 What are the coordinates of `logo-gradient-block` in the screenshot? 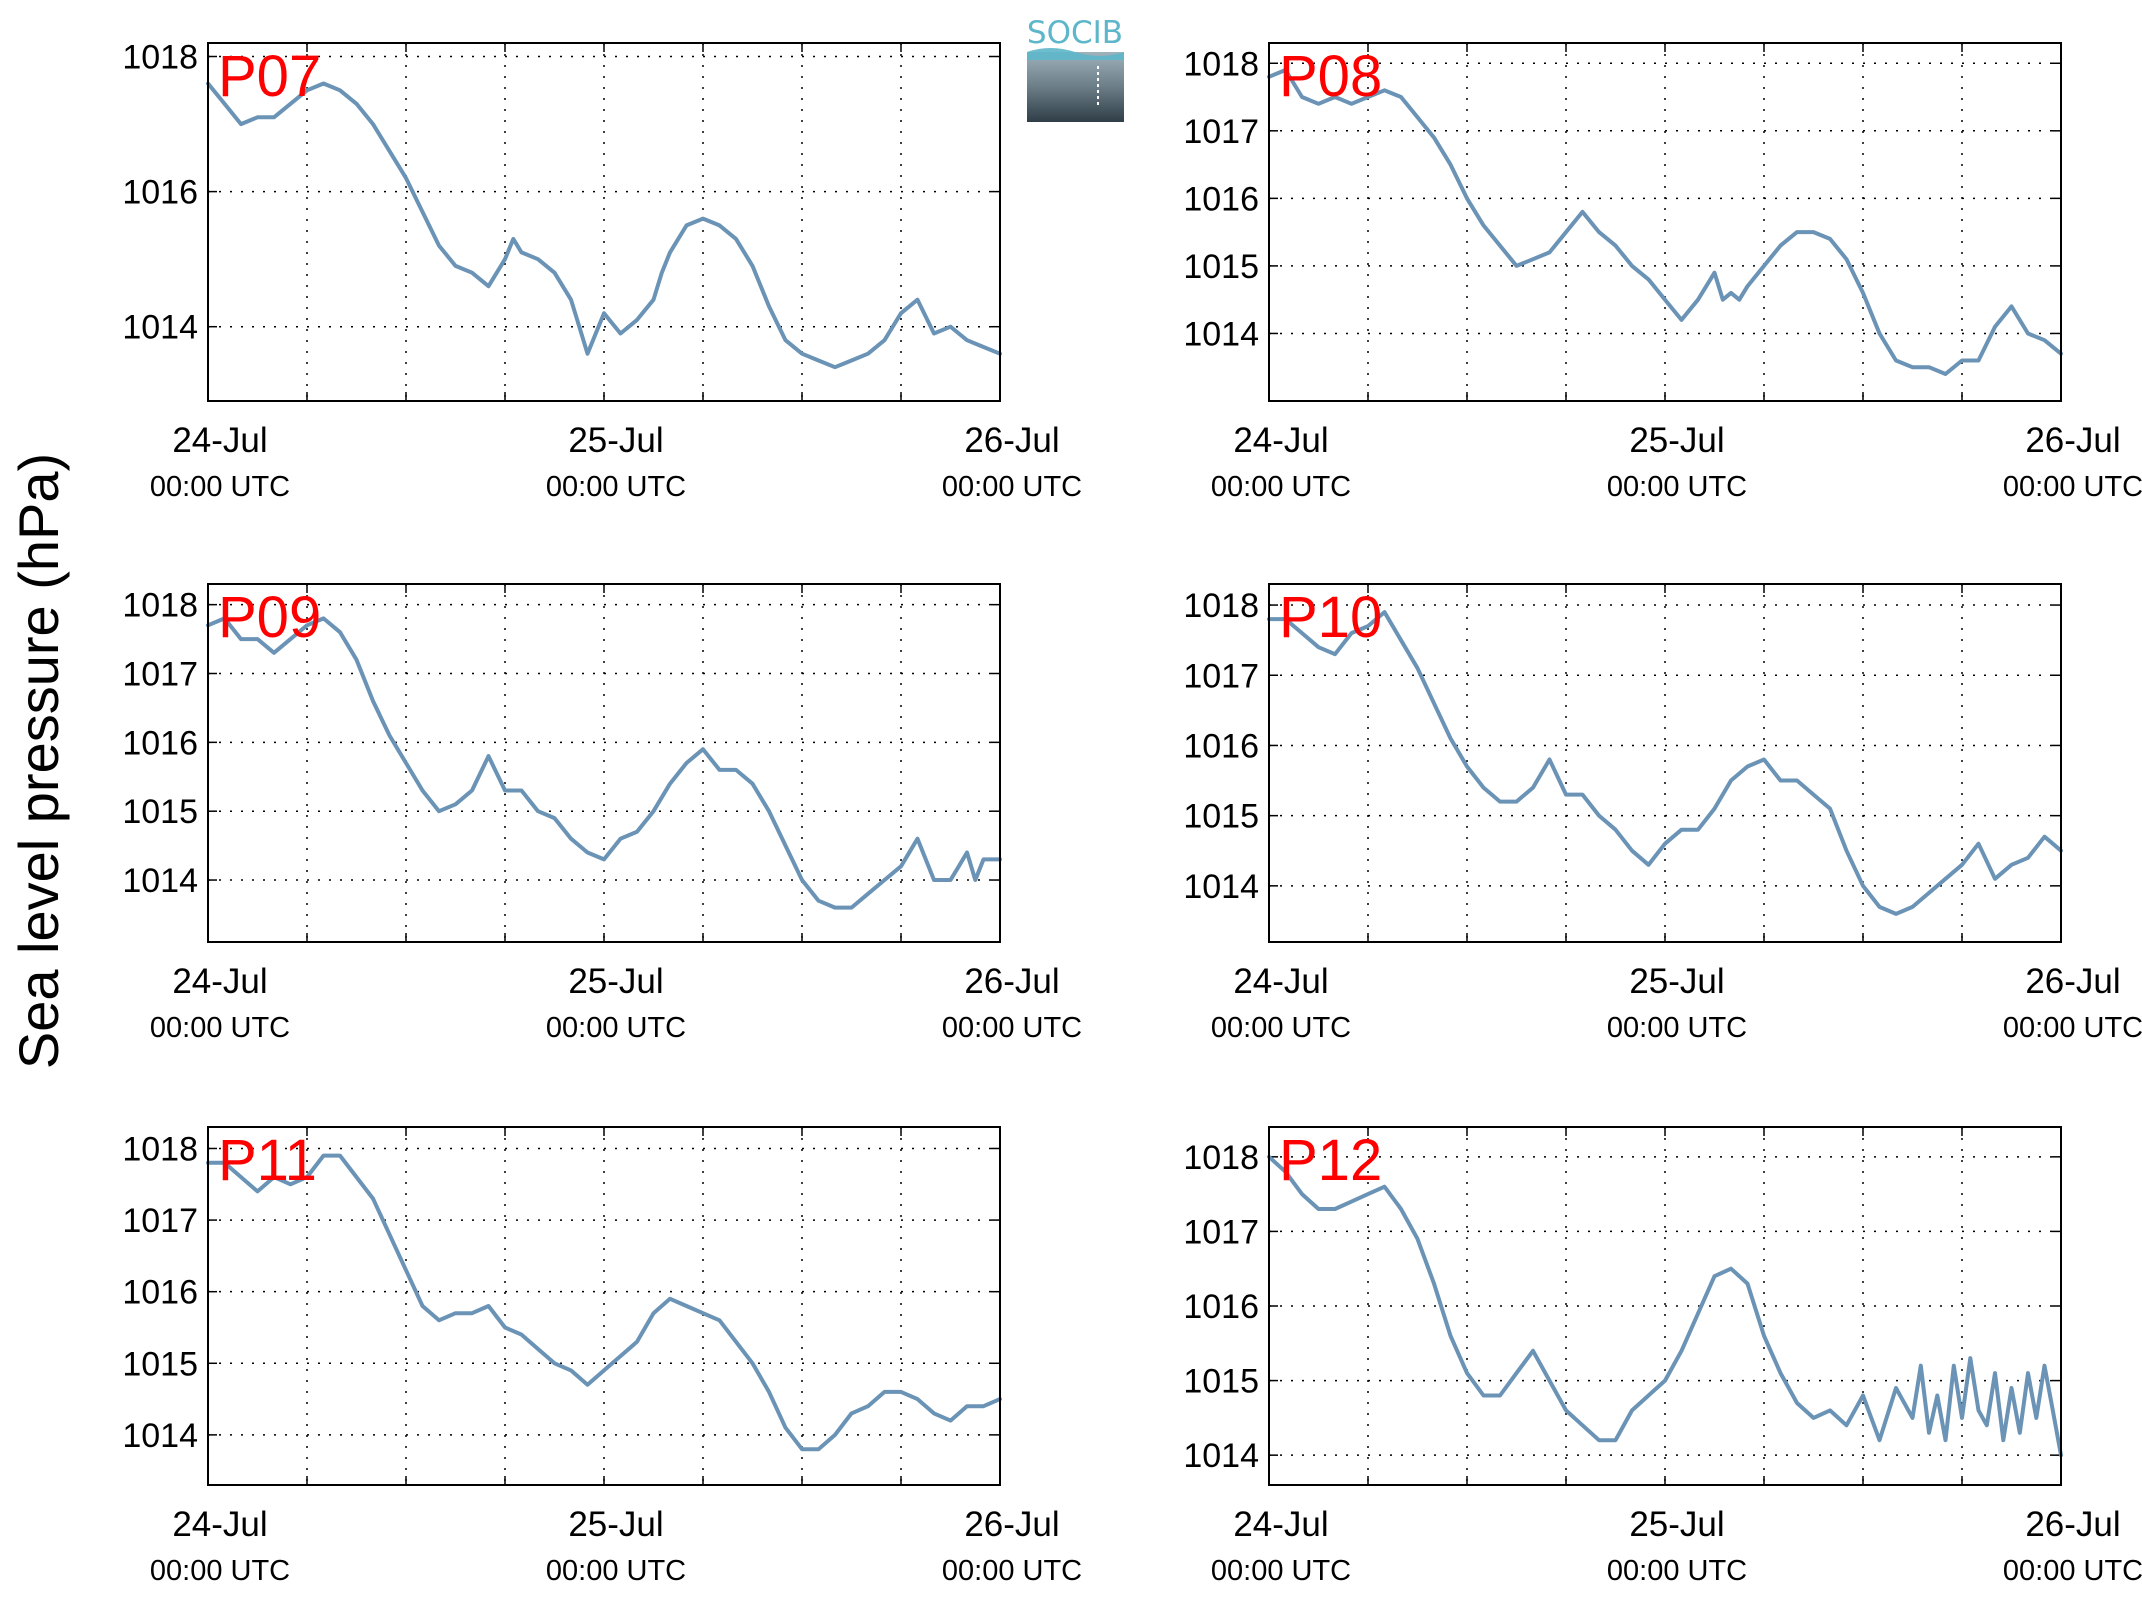 It's located at (1075, 87).